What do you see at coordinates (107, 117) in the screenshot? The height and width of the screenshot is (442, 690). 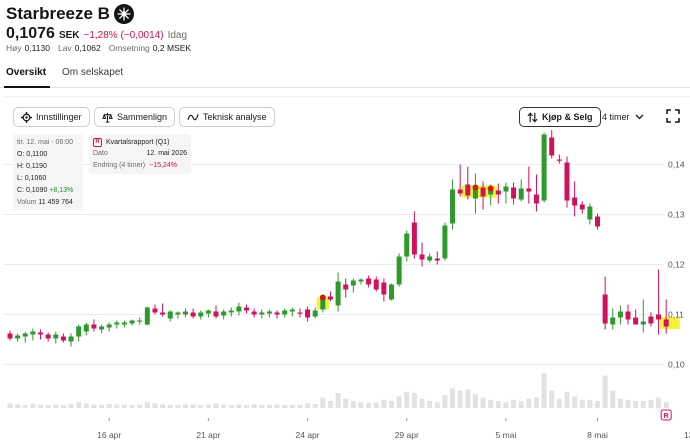 I see `scale-icon` at bounding box center [107, 117].